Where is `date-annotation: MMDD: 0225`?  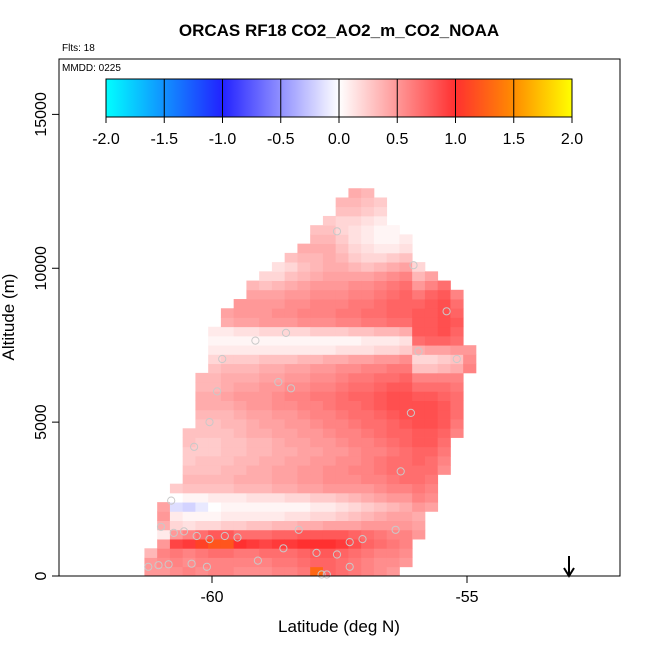 date-annotation: MMDD: 0225 is located at coordinates (91, 68).